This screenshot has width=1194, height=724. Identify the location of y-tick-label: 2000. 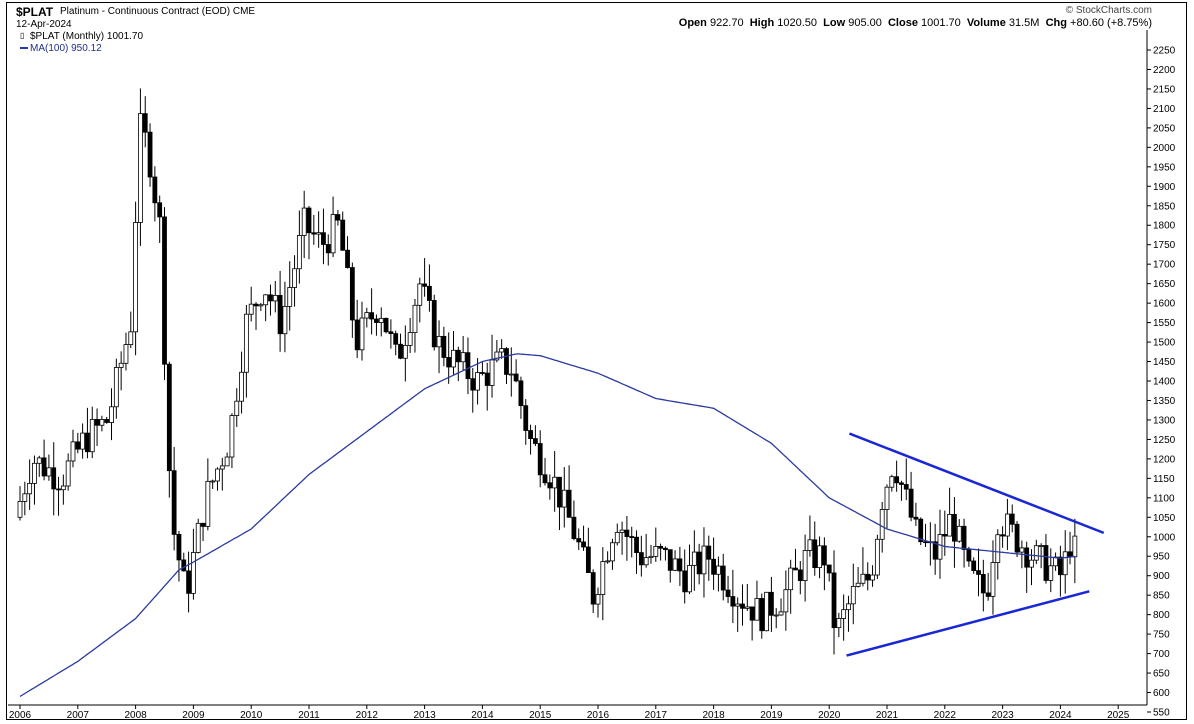
(1164, 148).